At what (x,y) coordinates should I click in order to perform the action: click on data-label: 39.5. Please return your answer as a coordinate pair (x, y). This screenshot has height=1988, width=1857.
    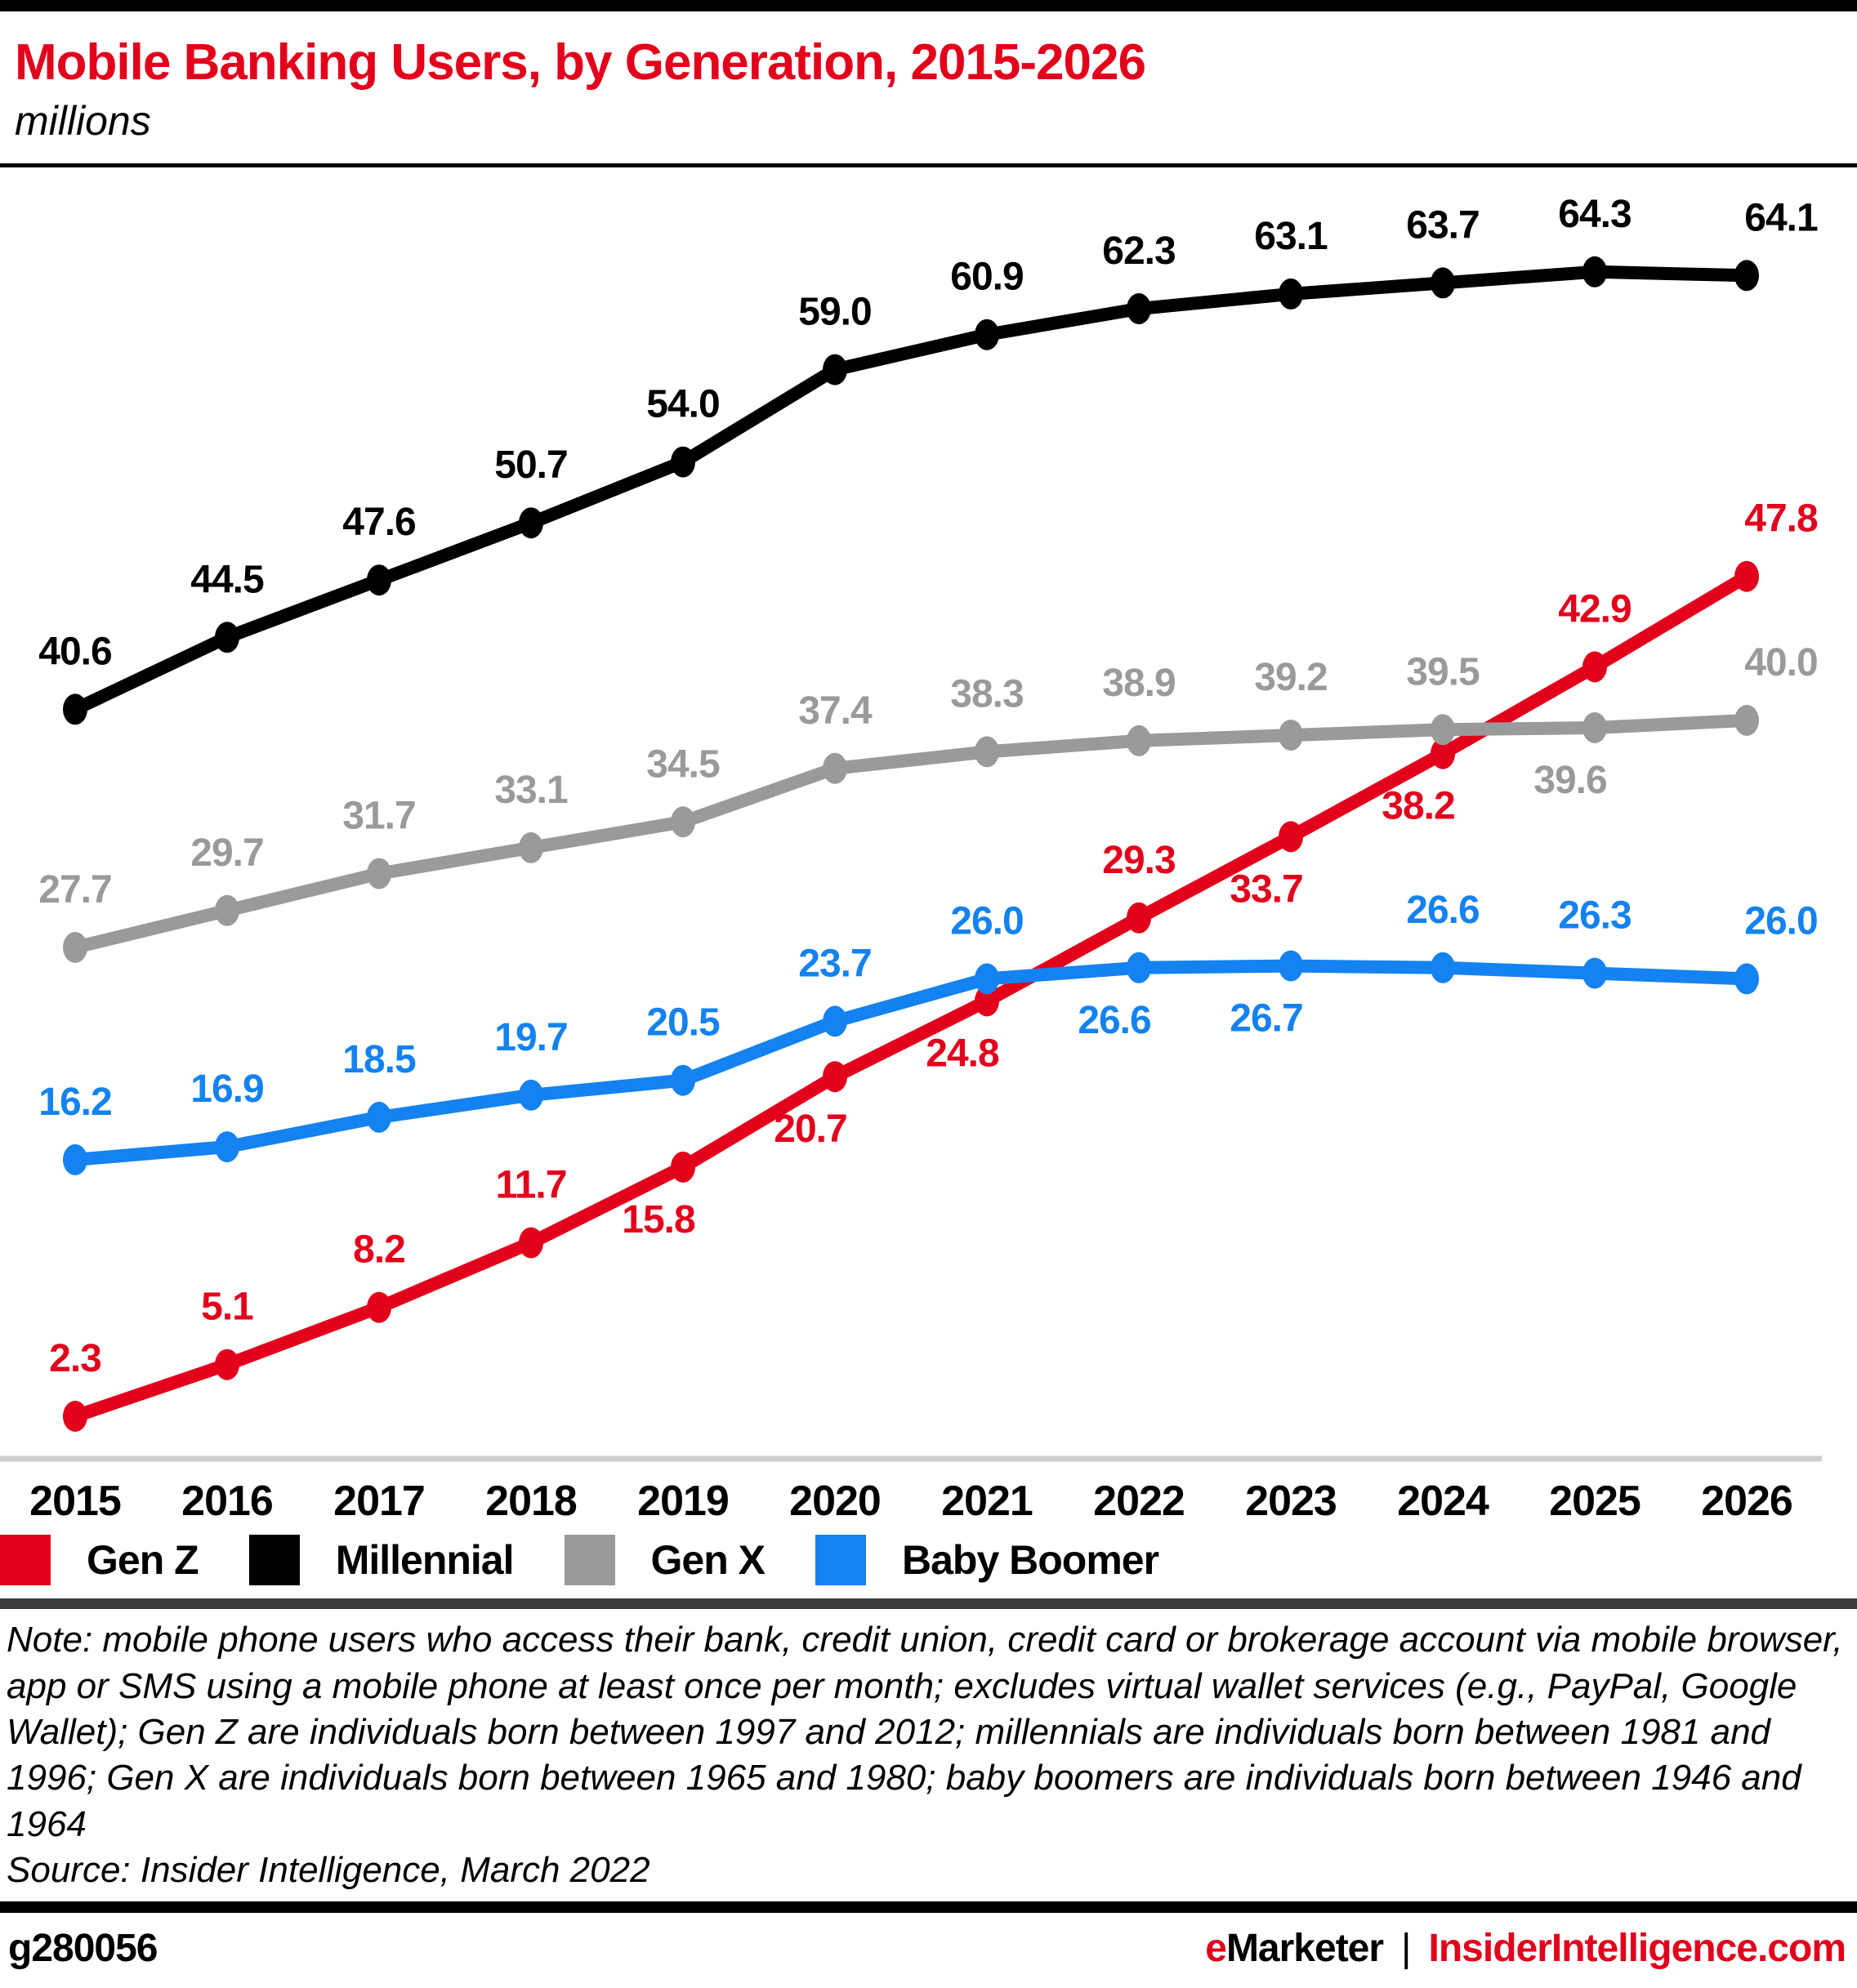
    Looking at the image, I should click on (1443, 672).